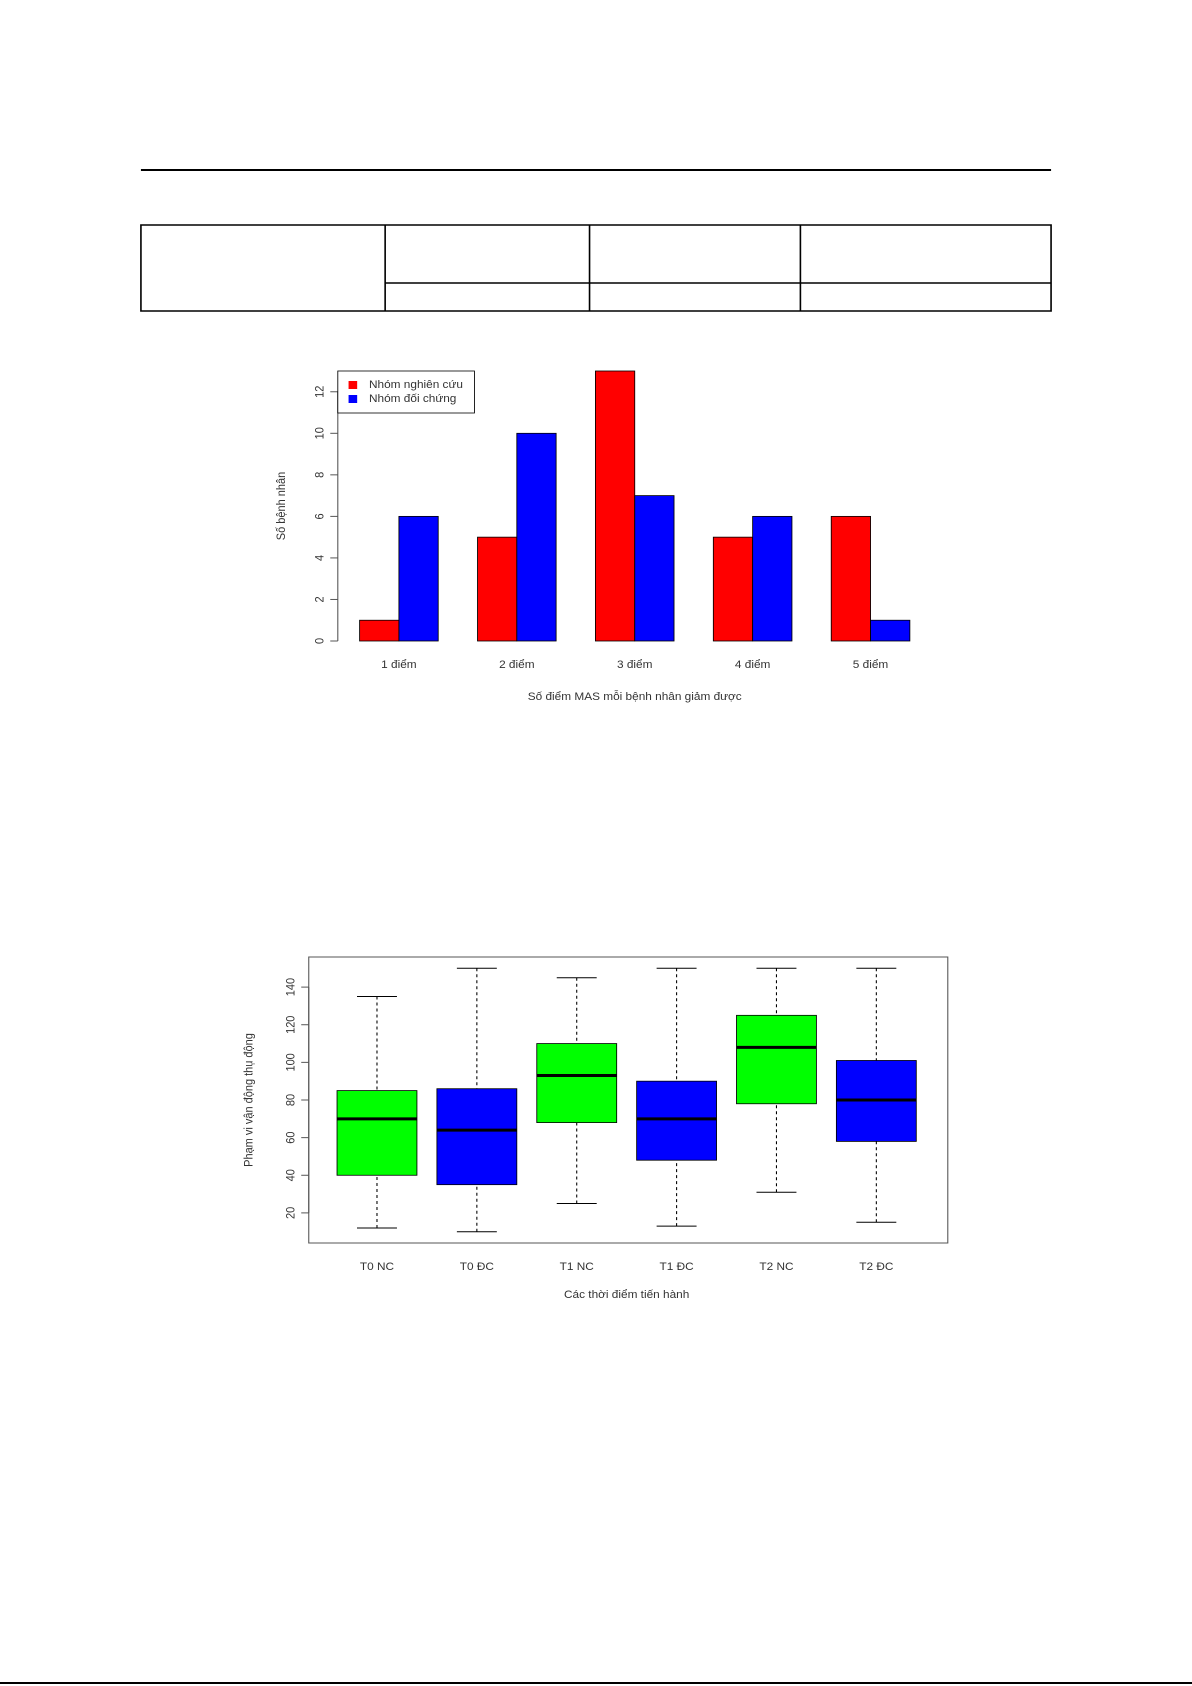  Describe the element at coordinates (291, 1175) in the screenshot. I see `y-tick-label: 40` at that location.